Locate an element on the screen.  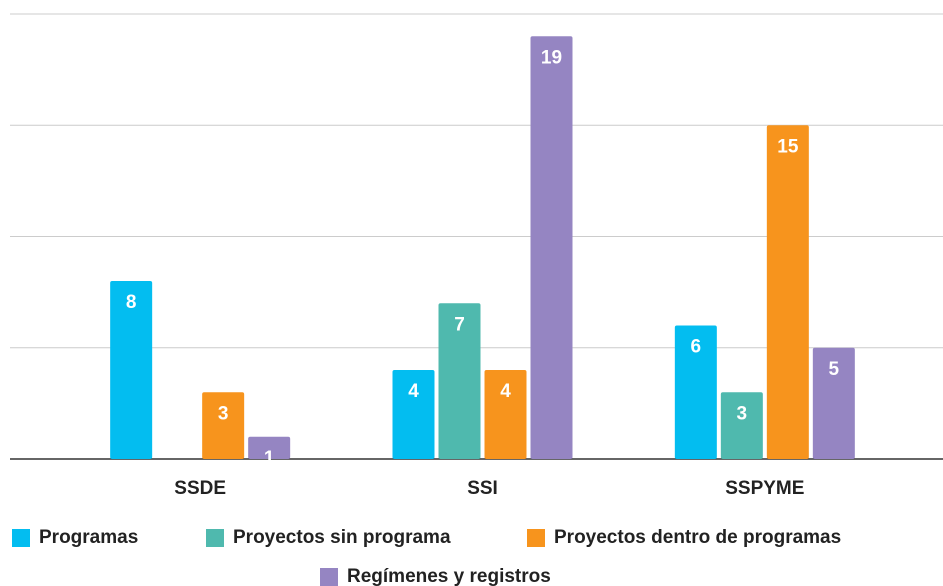
value-label: 6 is located at coordinates (696, 347).